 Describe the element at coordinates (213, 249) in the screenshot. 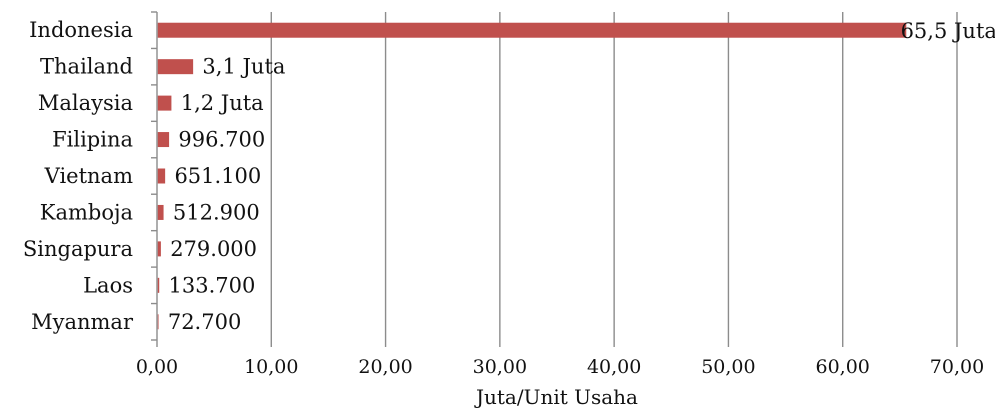

I see `data-label: 279.000` at that location.